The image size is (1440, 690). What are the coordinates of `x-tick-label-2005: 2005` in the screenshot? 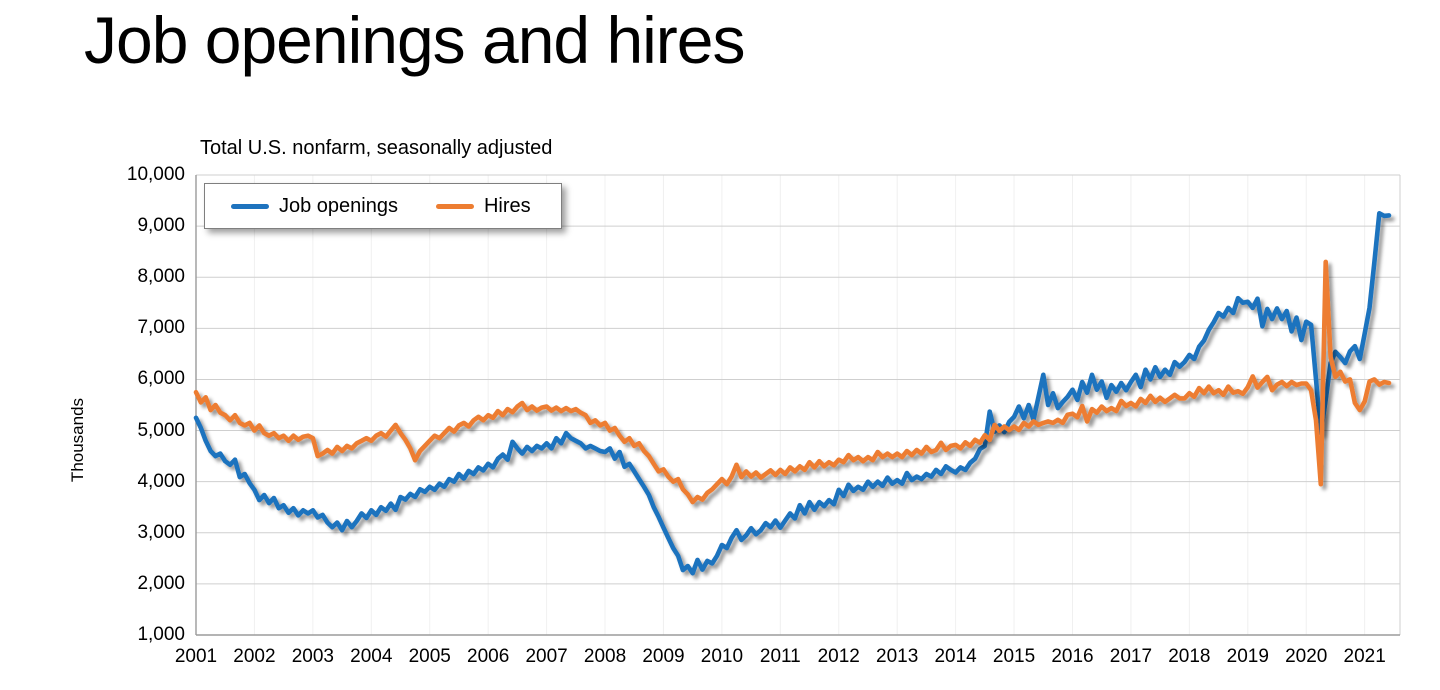 It's located at (429, 656).